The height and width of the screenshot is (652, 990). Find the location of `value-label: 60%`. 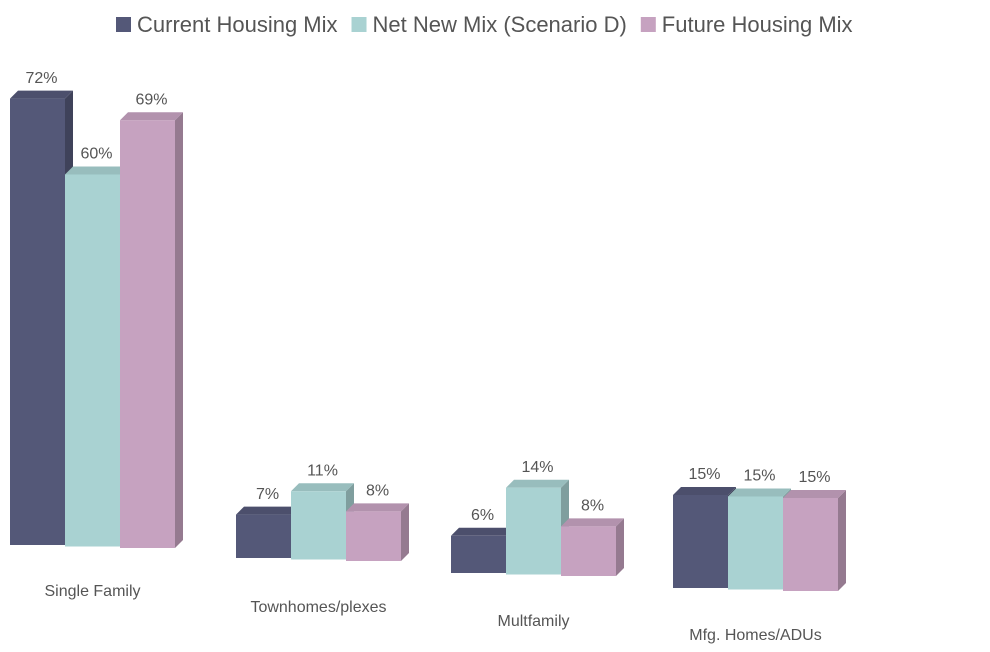

value-label: 60% is located at coordinates (96, 154).